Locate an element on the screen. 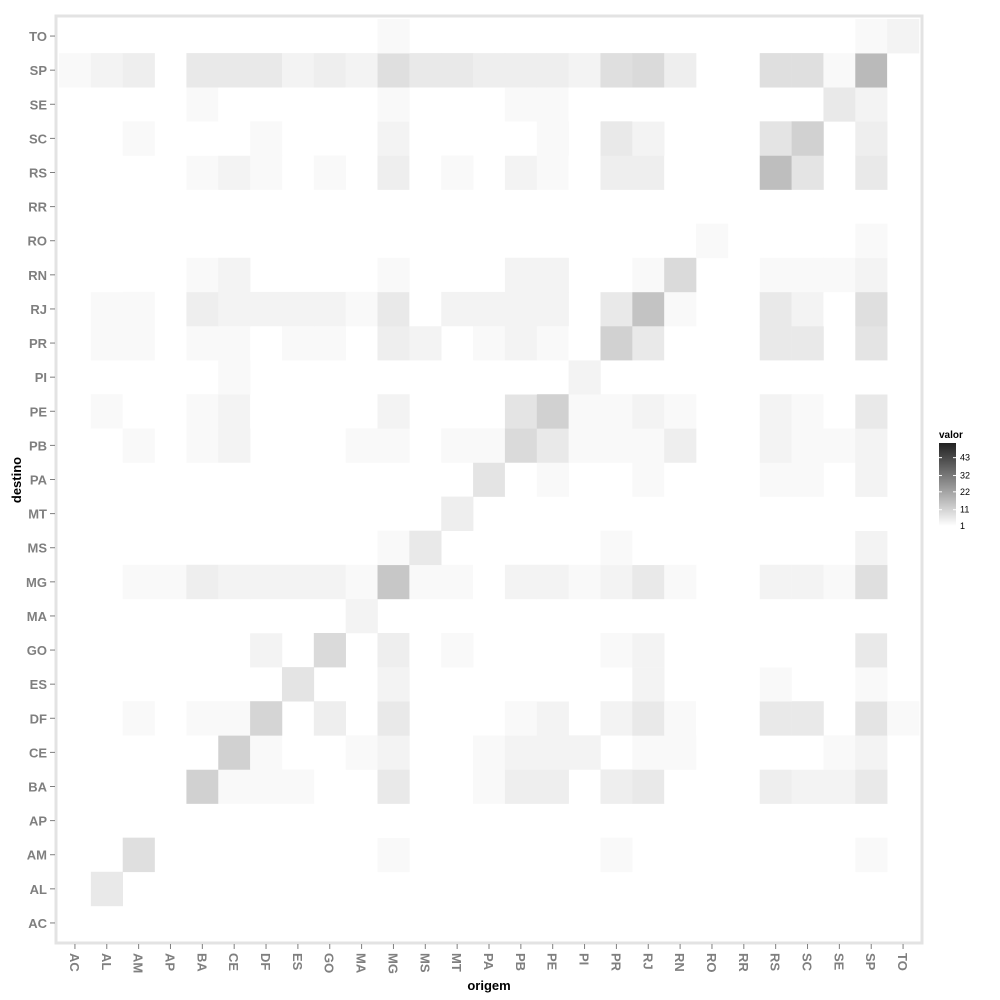 The height and width of the screenshot is (1000, 1000). heatmap-cell-DF-AM is located at coordinates (138, 718).